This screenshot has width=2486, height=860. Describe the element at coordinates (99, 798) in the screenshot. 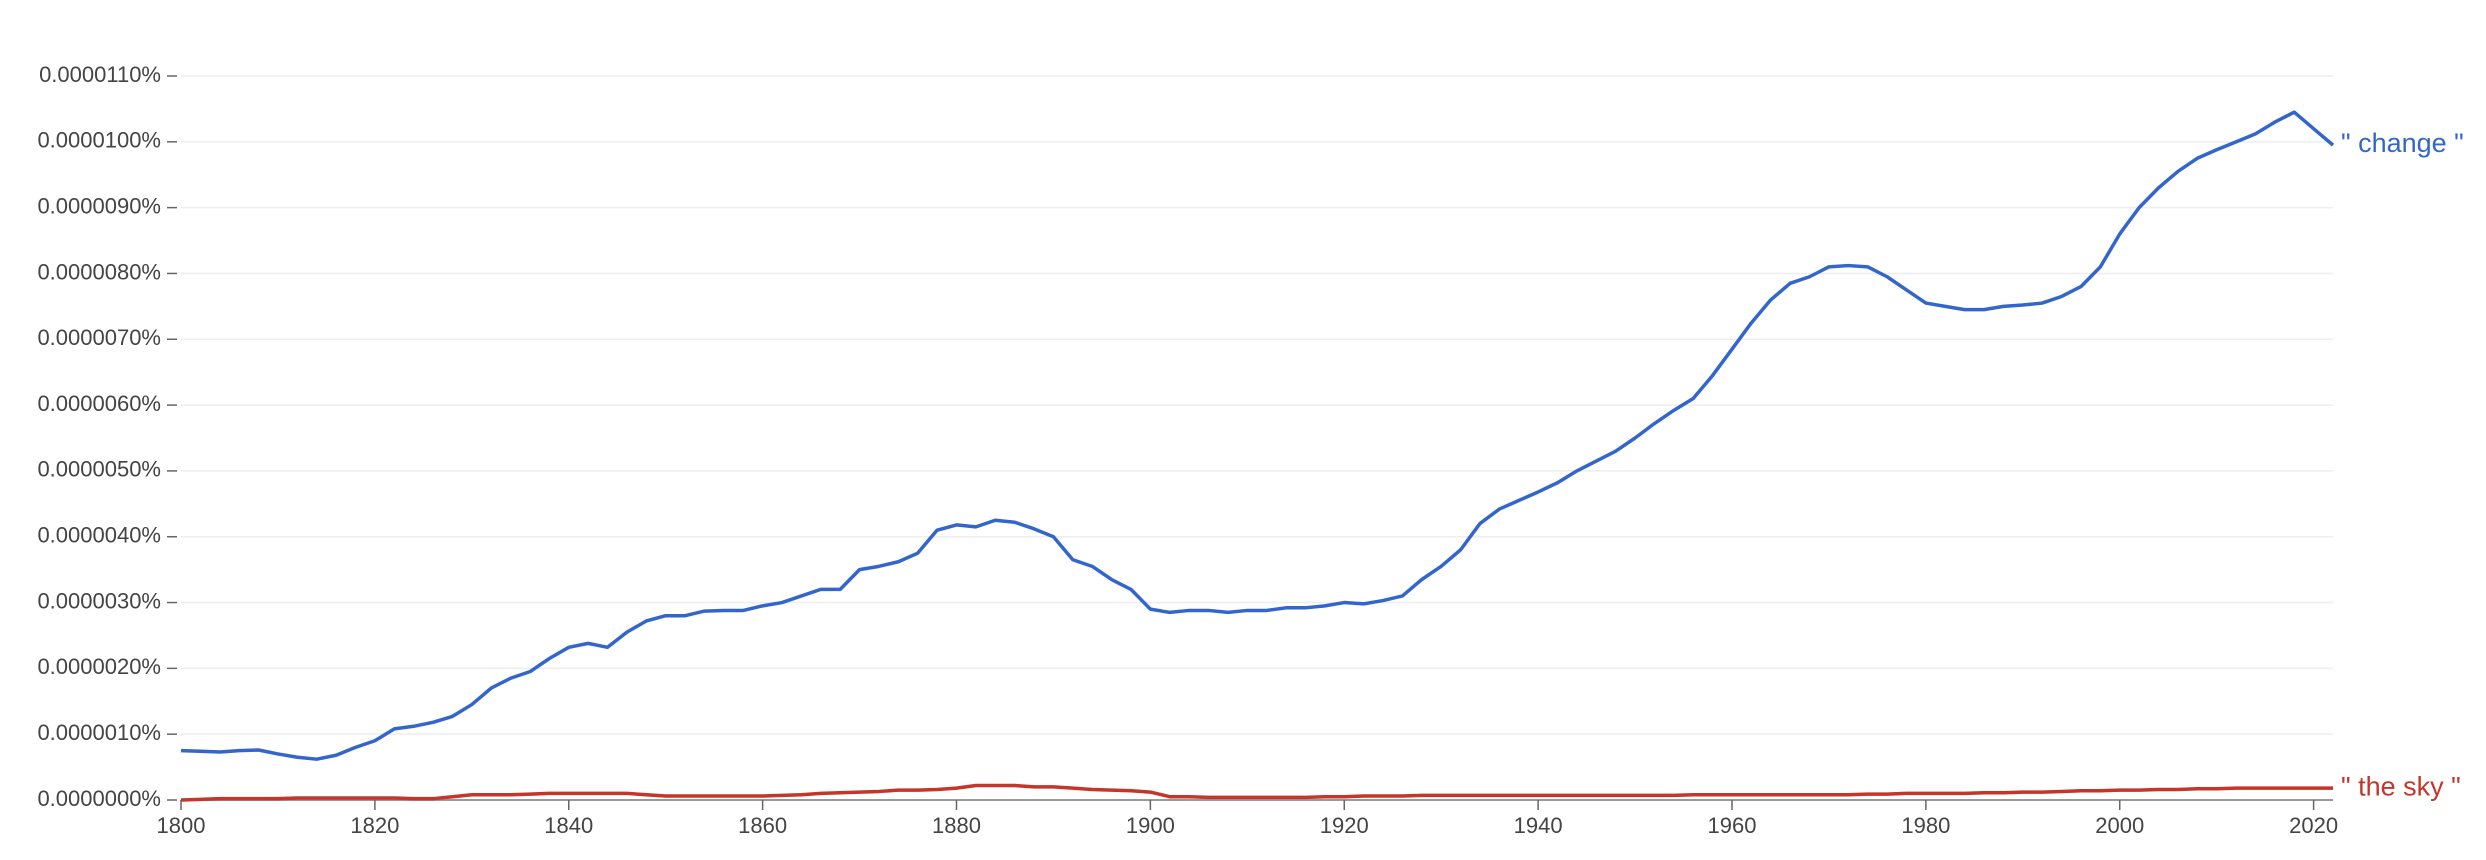

I see `y-tick-label: 0.0000000%` at that location.